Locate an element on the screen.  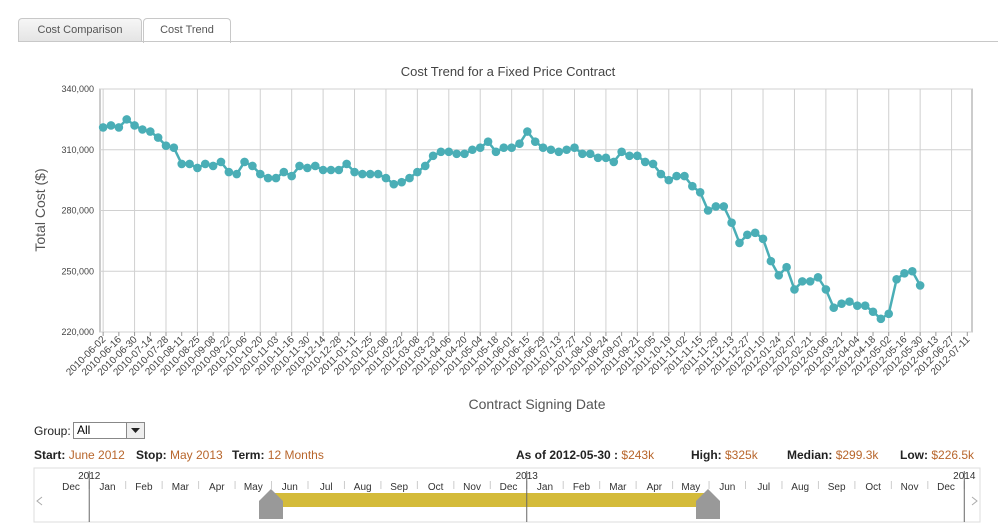
term-label: Term: is located at coordinates (248, 455).